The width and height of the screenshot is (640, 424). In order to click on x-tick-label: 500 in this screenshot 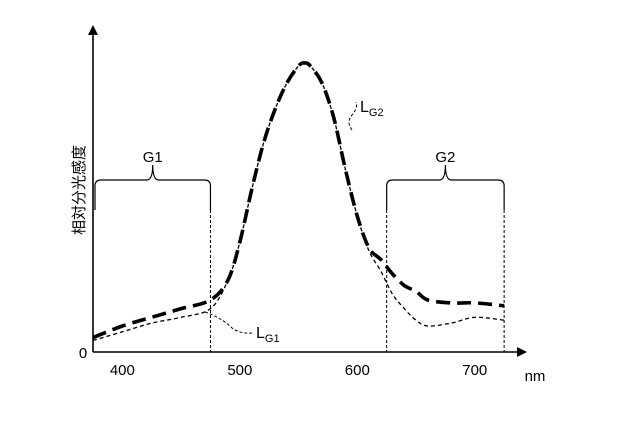, I will do `click(239, 370)`.